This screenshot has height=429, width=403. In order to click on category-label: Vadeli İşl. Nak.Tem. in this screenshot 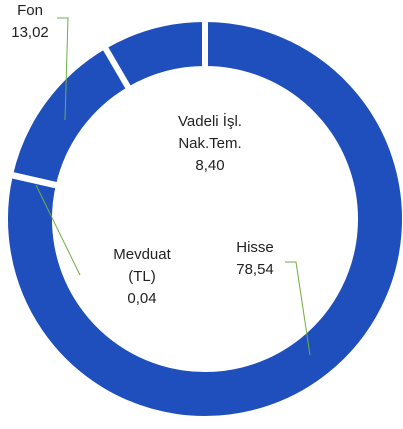, I will do `click(210, 132)`.